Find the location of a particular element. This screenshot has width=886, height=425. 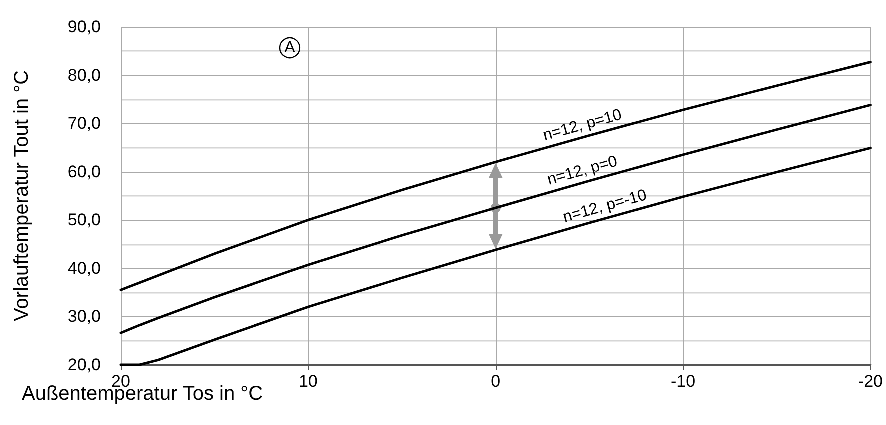

y-axis-title: Vorlauftemperatur Tout in °C is located at coordinates (22, 196).